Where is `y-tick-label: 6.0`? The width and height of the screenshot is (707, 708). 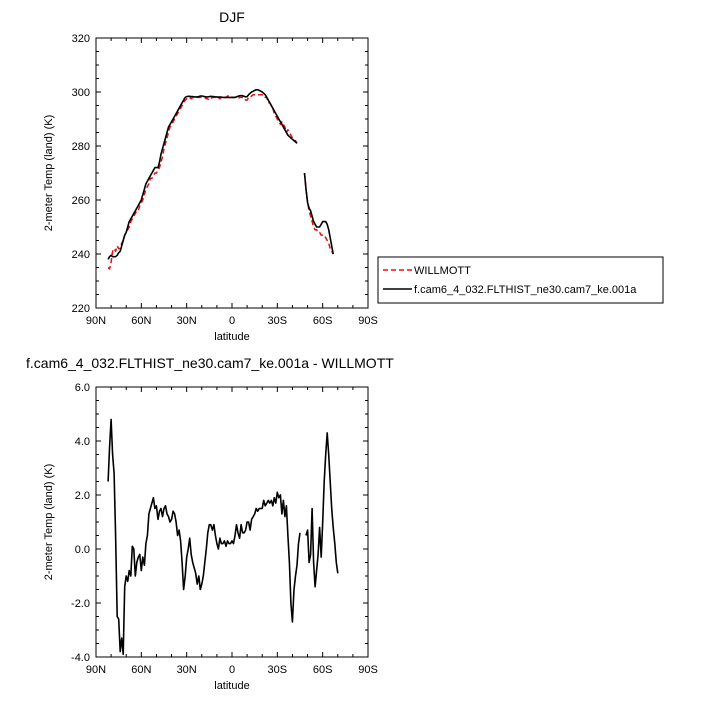
y-tick-label: 6.0 is located at coordinates (82, 388).